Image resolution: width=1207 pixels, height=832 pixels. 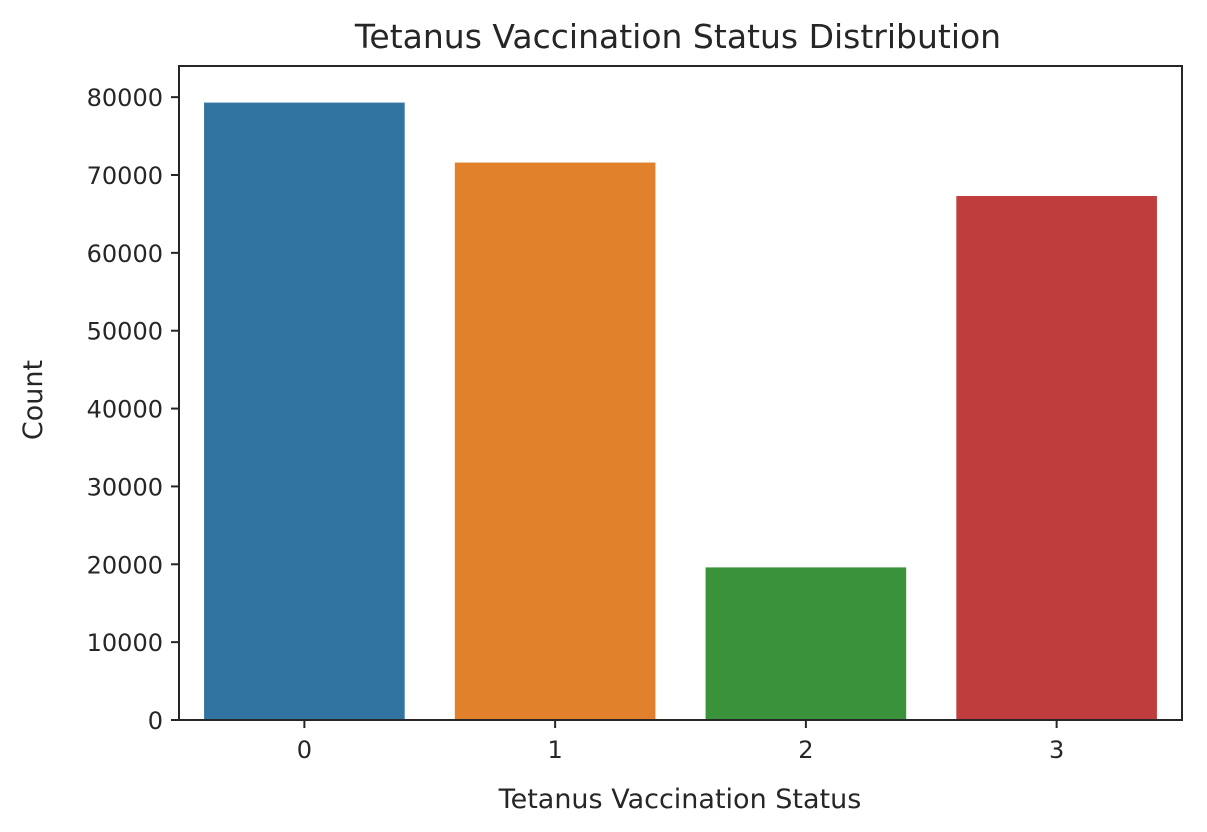 I want to click on x-tick-label: 3, so click(x=1056, y=750).